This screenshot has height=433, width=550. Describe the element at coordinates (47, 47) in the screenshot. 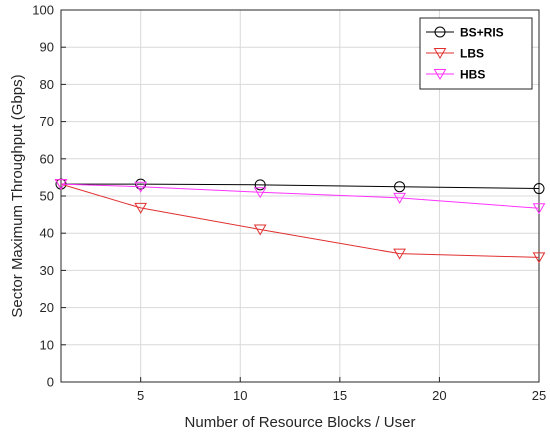

I see `y-tick-label: 90` at that location.